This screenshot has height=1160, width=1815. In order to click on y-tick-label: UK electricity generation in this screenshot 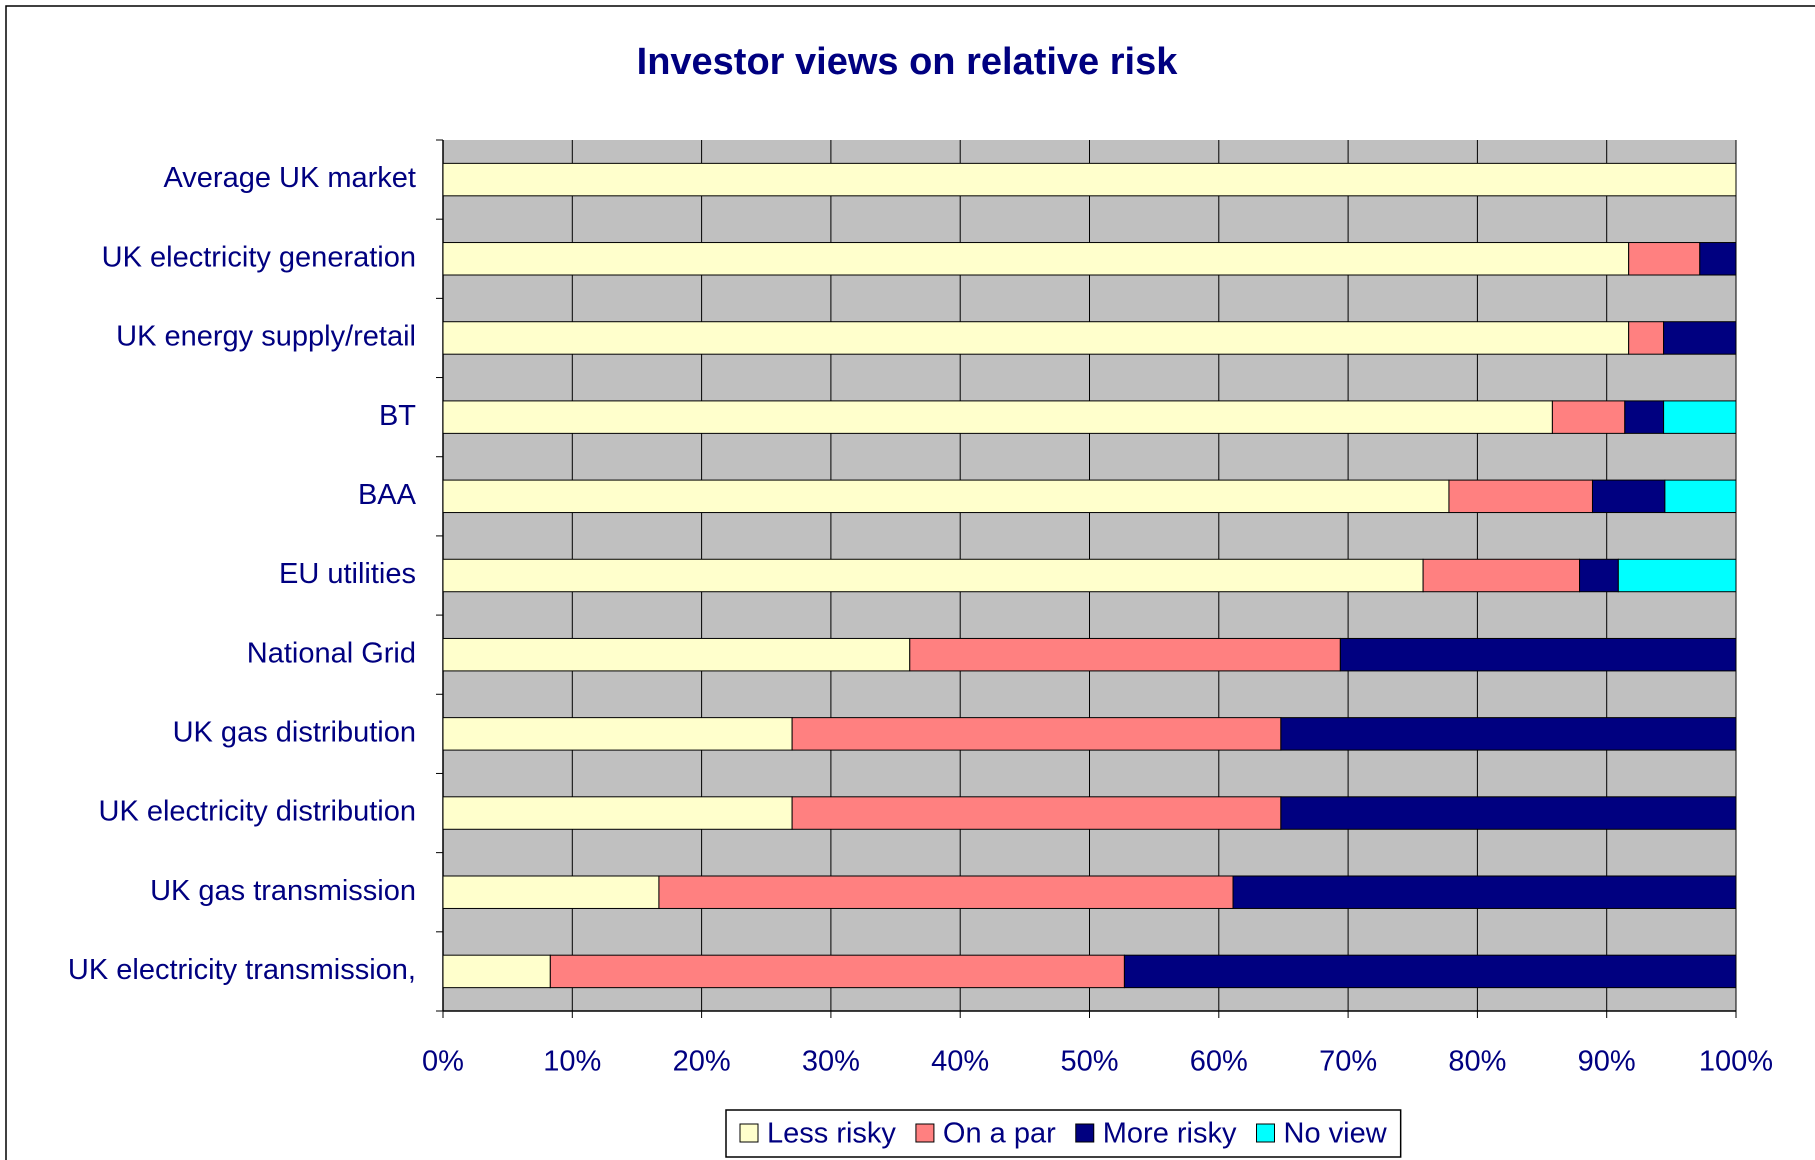, I will do `click(259, 257)`.